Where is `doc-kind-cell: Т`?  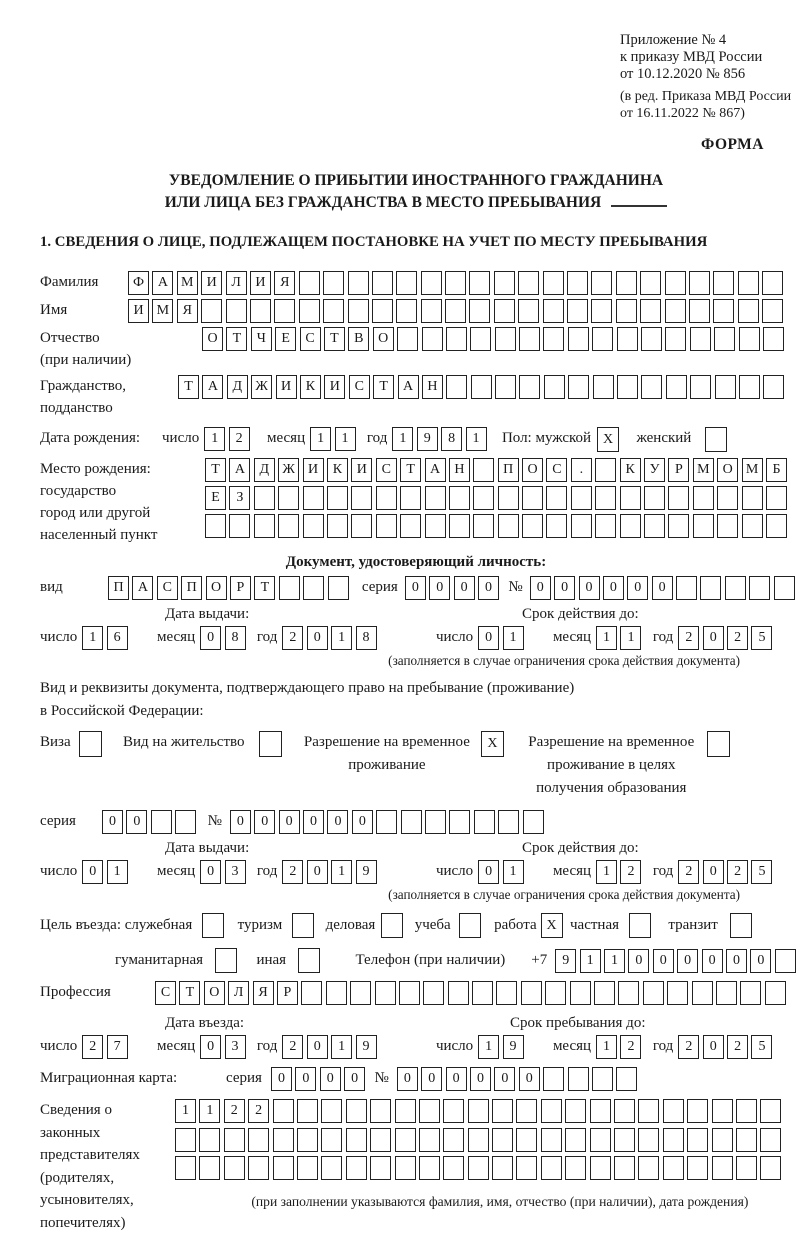
doc-kind-cell: Т is located at coordinates (265, 588).